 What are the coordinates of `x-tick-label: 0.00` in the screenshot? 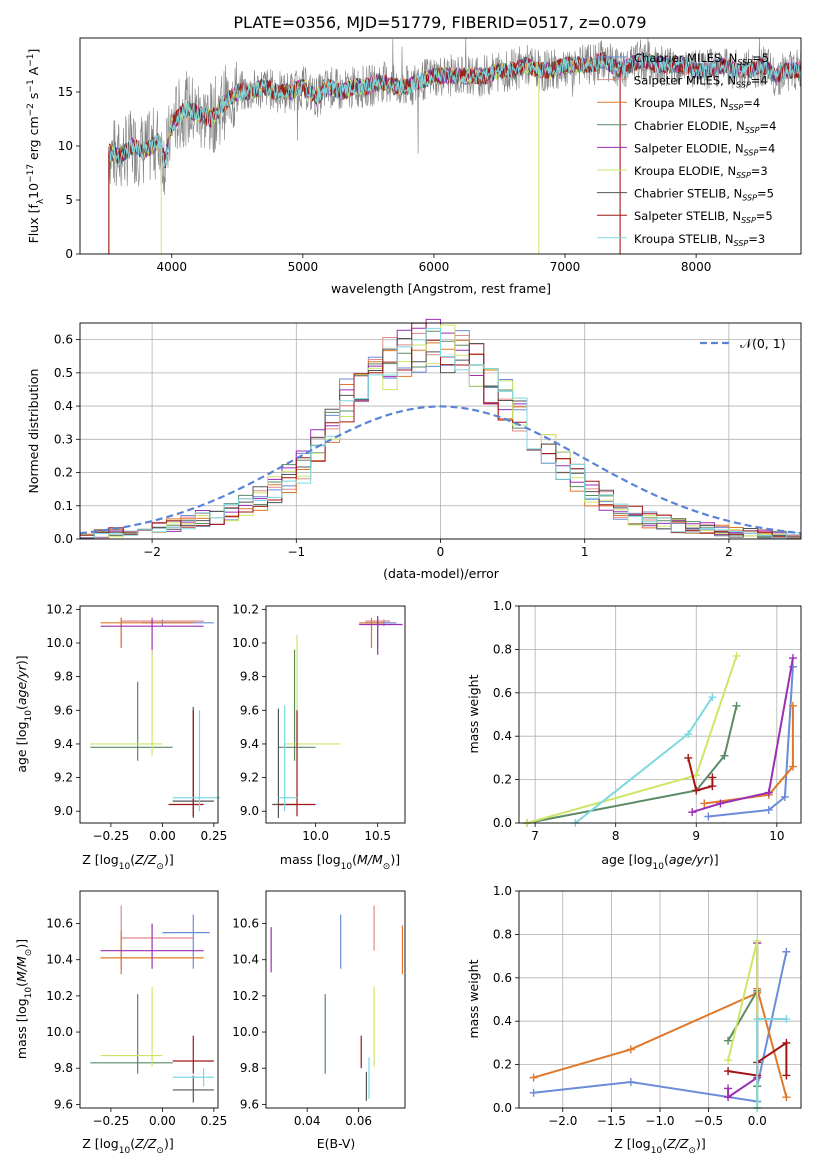 It's located at (162, 836).